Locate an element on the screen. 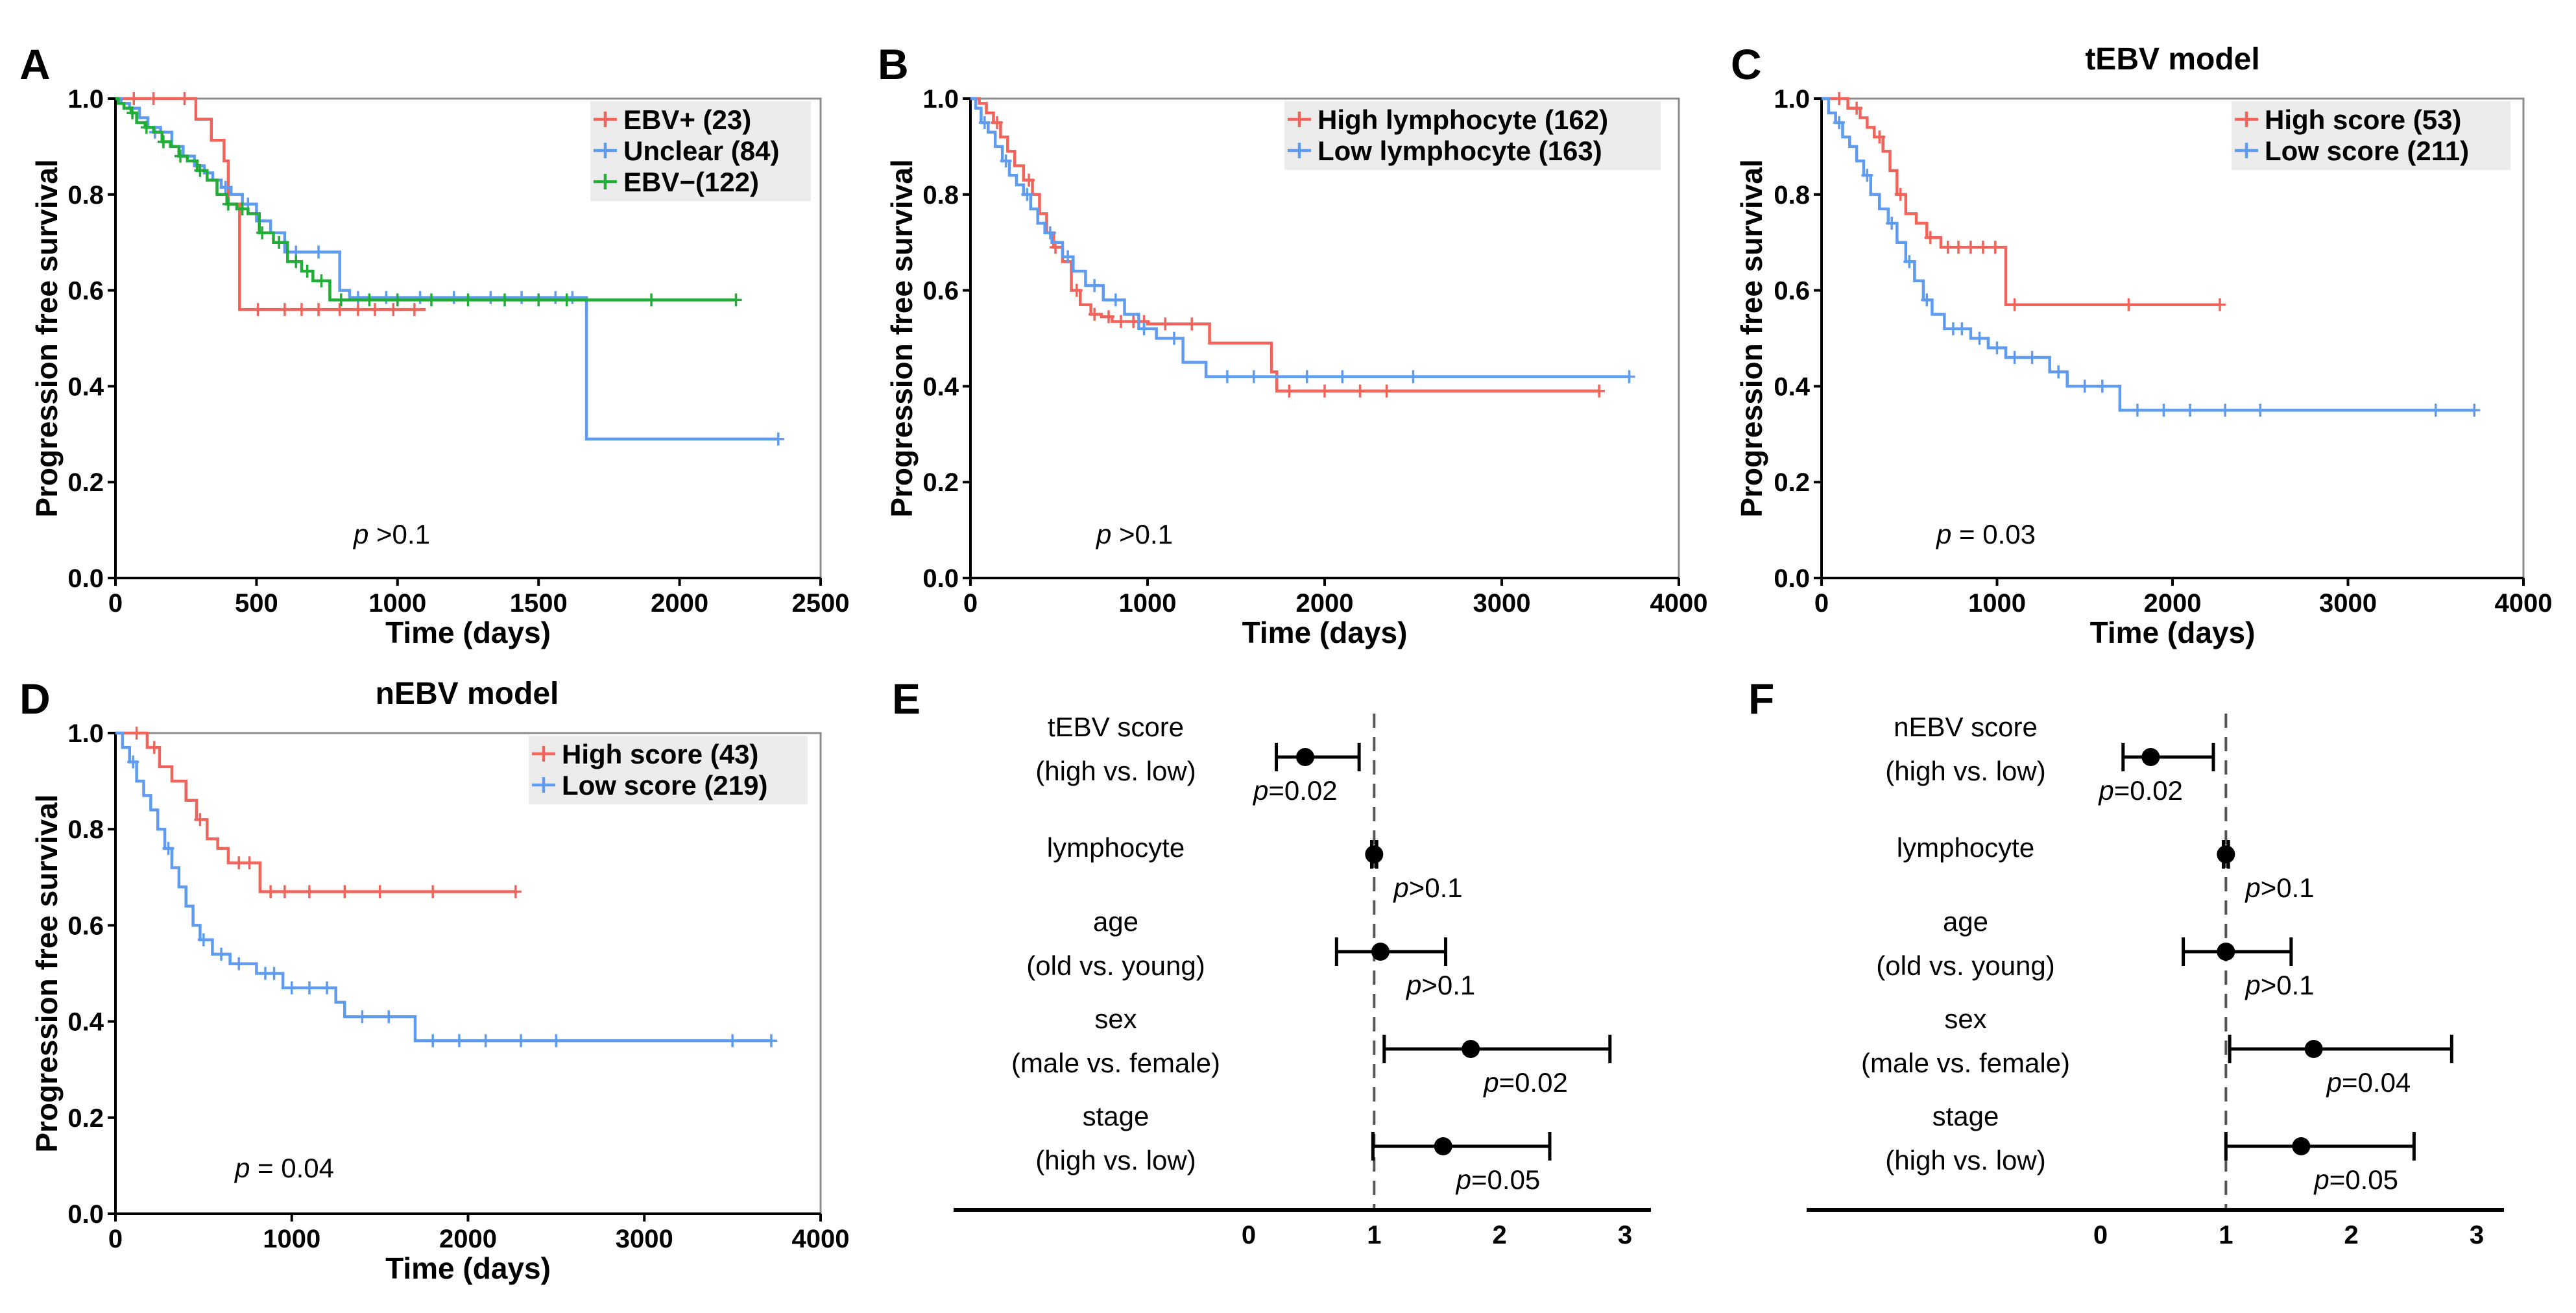 The width and height of the screenshot is (2576, 1313). row-sublabel: (male vs. female) is located at coordinates (1965, 1063).